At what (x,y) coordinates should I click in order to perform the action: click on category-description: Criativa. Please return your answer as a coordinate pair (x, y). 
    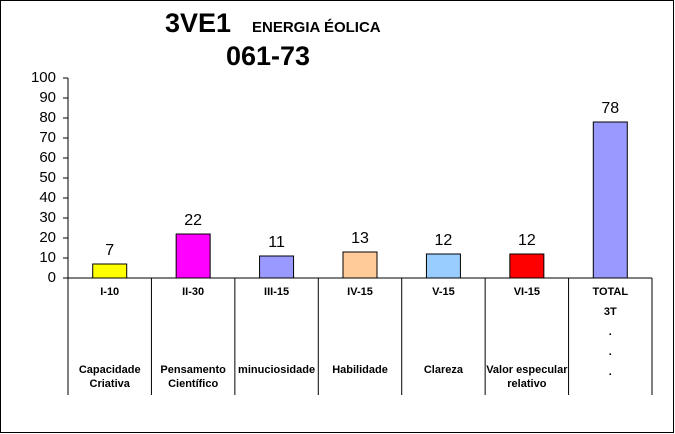
    Looking at the image, I should click on (110, 384).